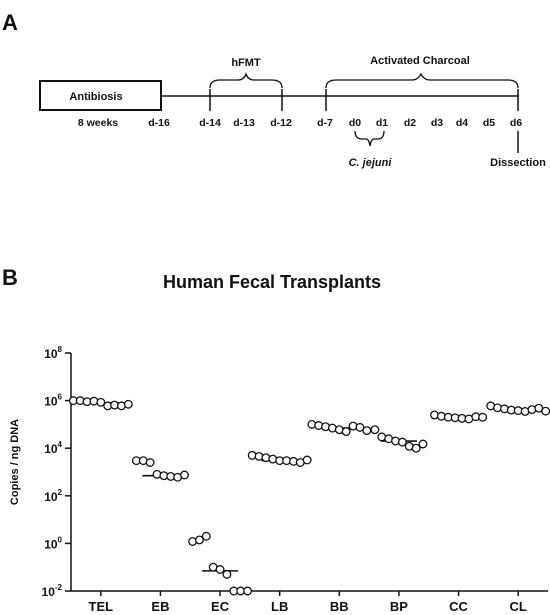 This screenshot has height=615, width=550. Describe the element at coordinates (53, 448) in the screenshot. I see `y-tick-label: 10⁴` at that location.